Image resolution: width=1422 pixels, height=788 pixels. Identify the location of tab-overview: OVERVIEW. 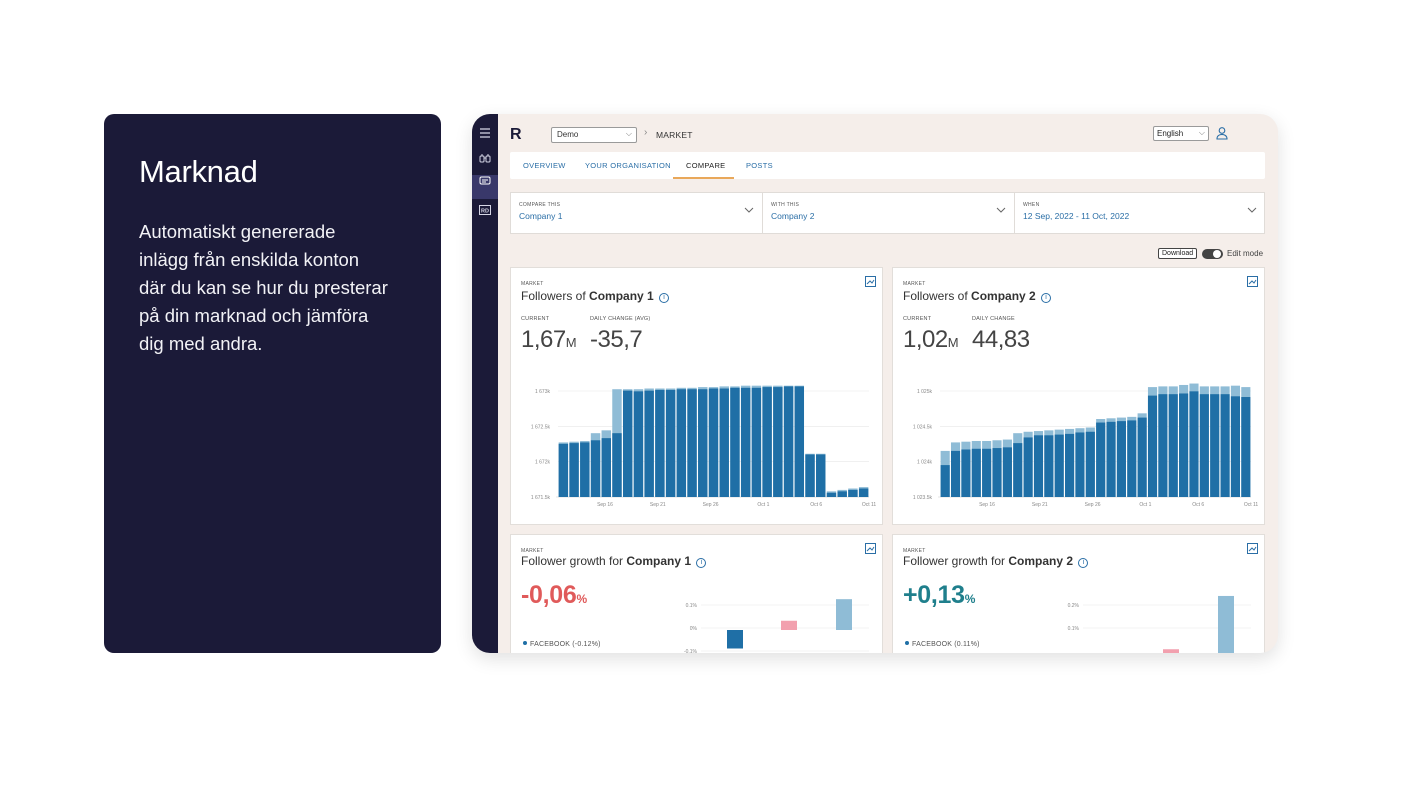
(544, 165).